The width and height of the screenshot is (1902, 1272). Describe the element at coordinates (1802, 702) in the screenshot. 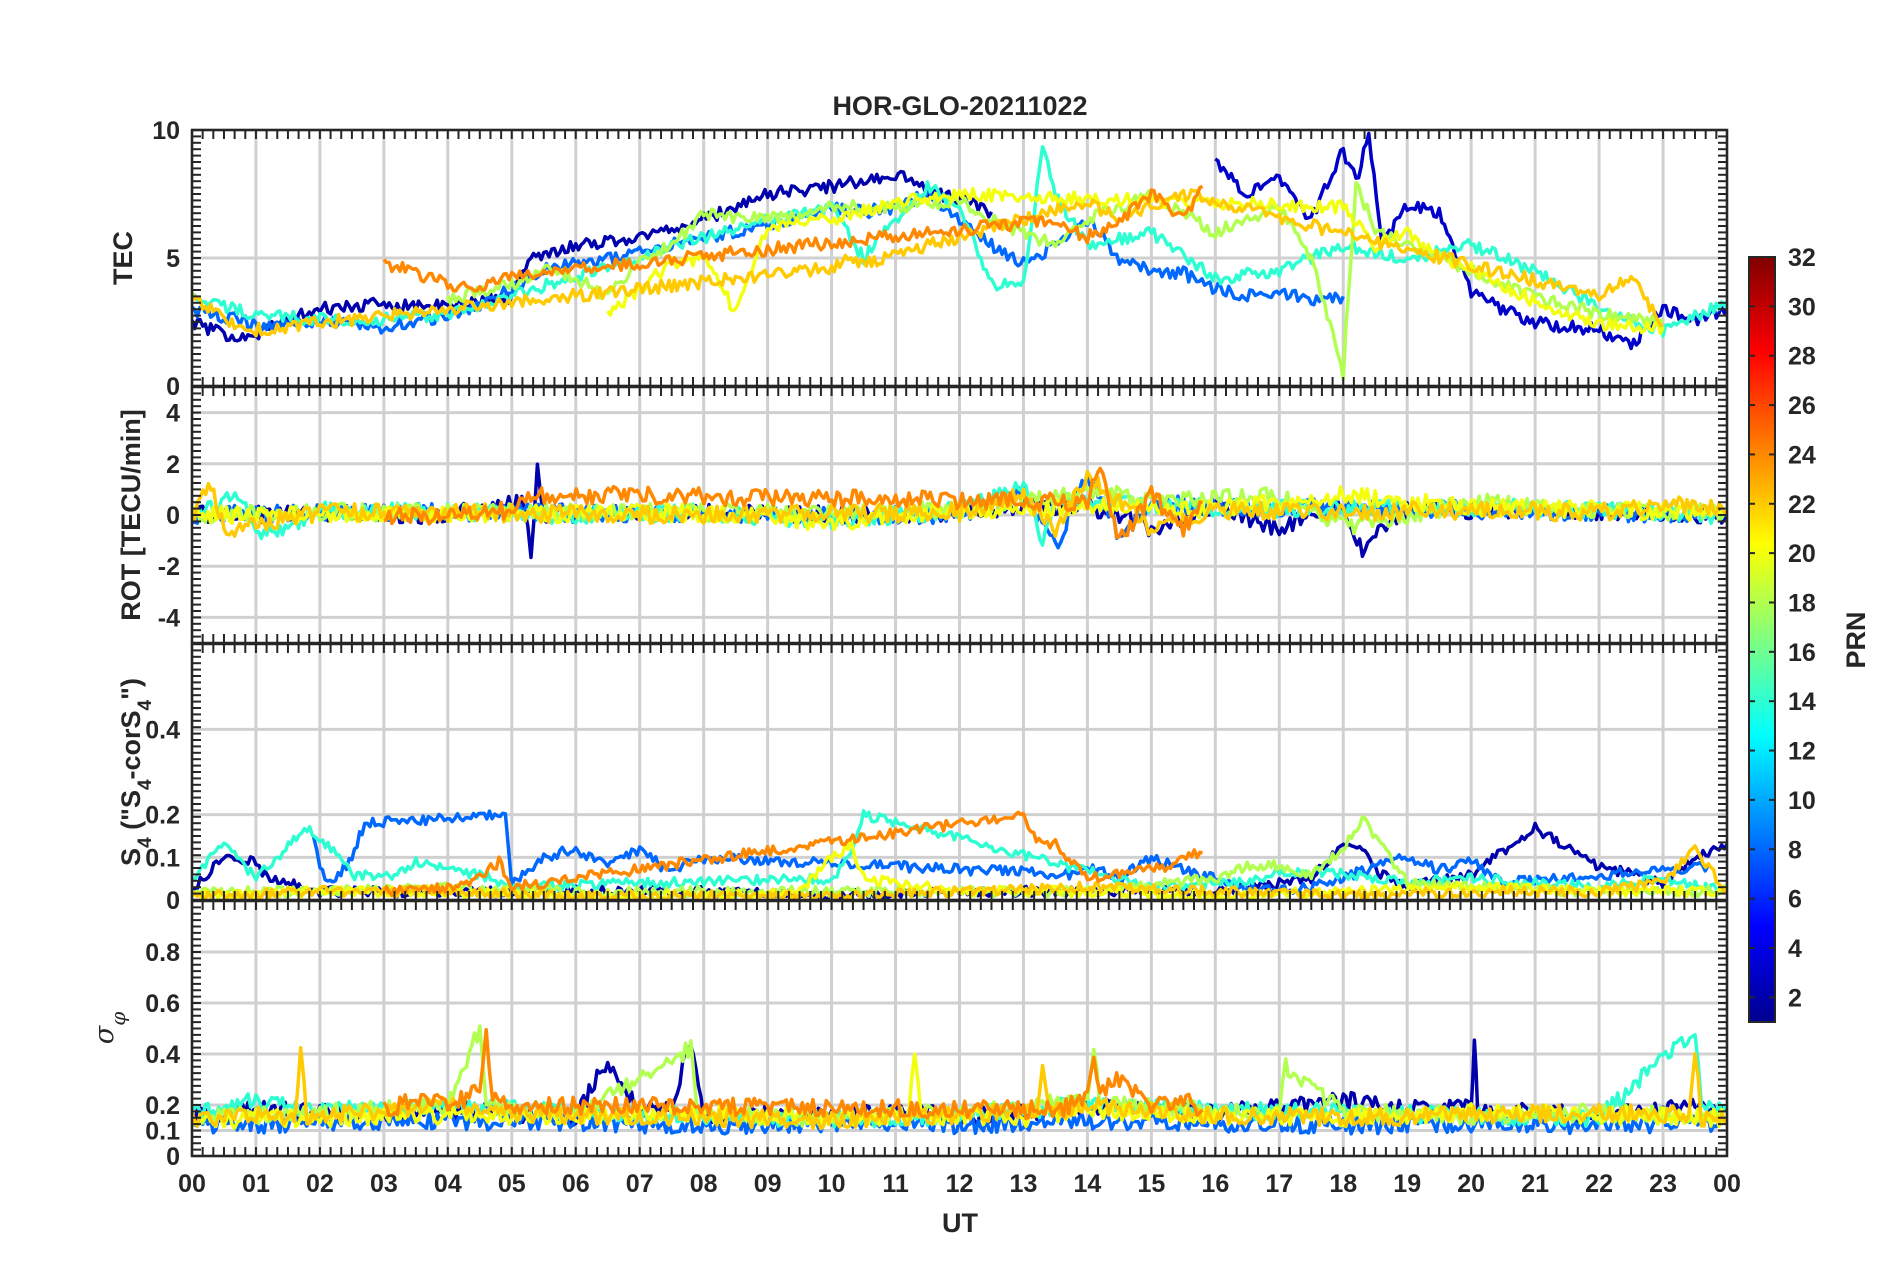

I see `colorbar-tick-label: 14` at that location.